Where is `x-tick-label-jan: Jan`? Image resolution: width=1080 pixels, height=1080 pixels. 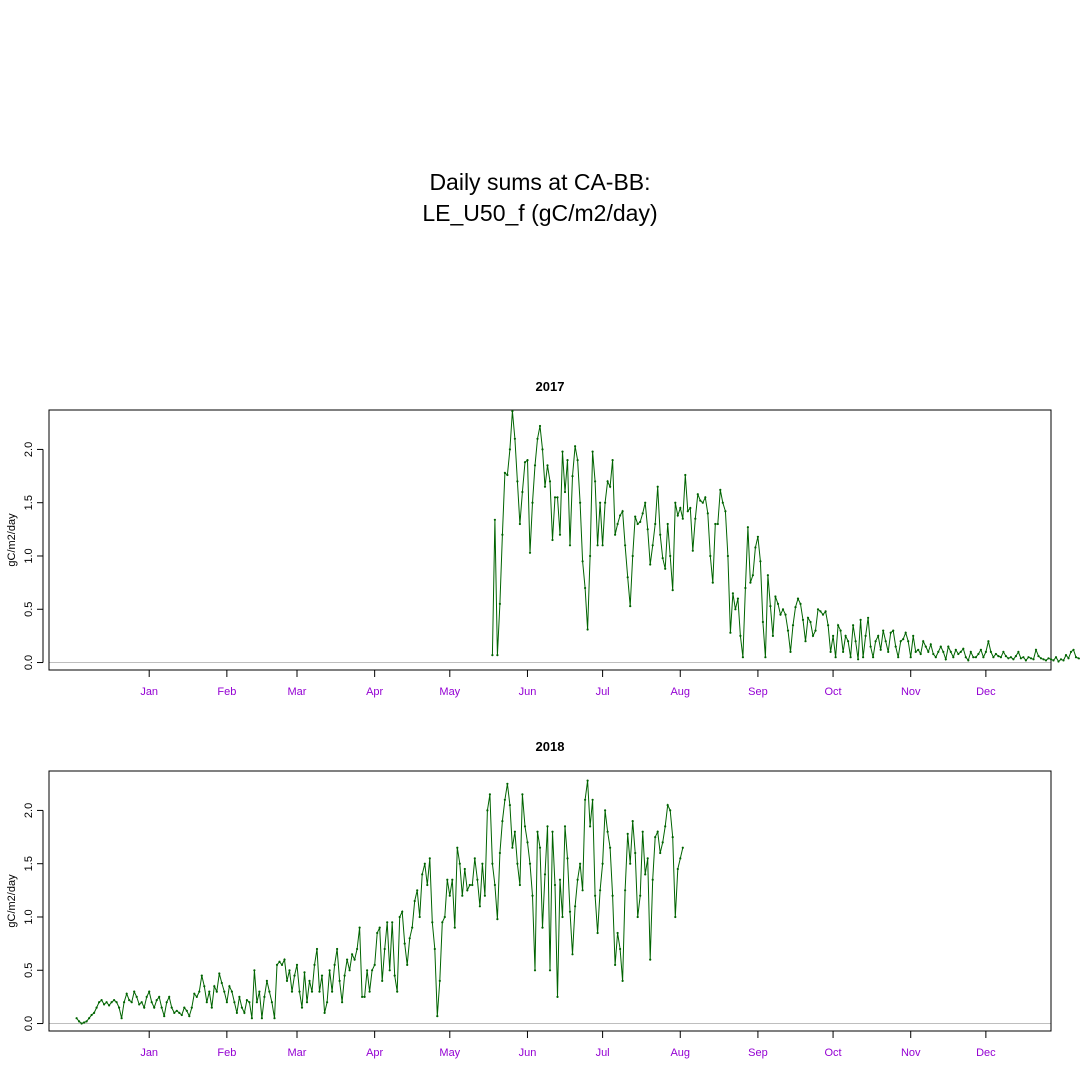 x-tick-label-jan: Jan is located at coordinates (149, 692).